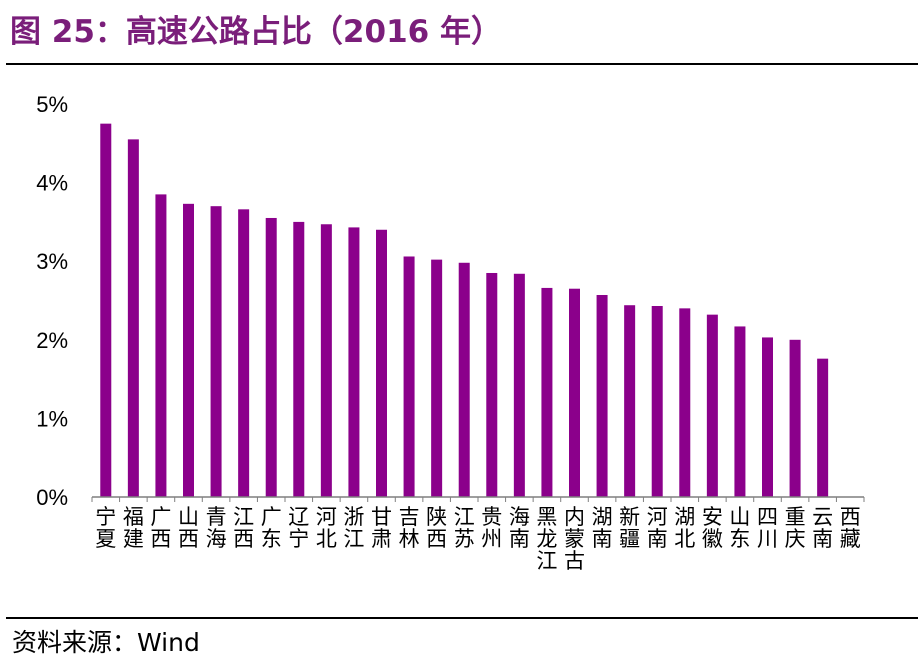 The width and height of the screenshot is (924, 671). Describe the element at coordinates (52, 261) in the screenshot. I see `y-tick-label: 3%` at that location.